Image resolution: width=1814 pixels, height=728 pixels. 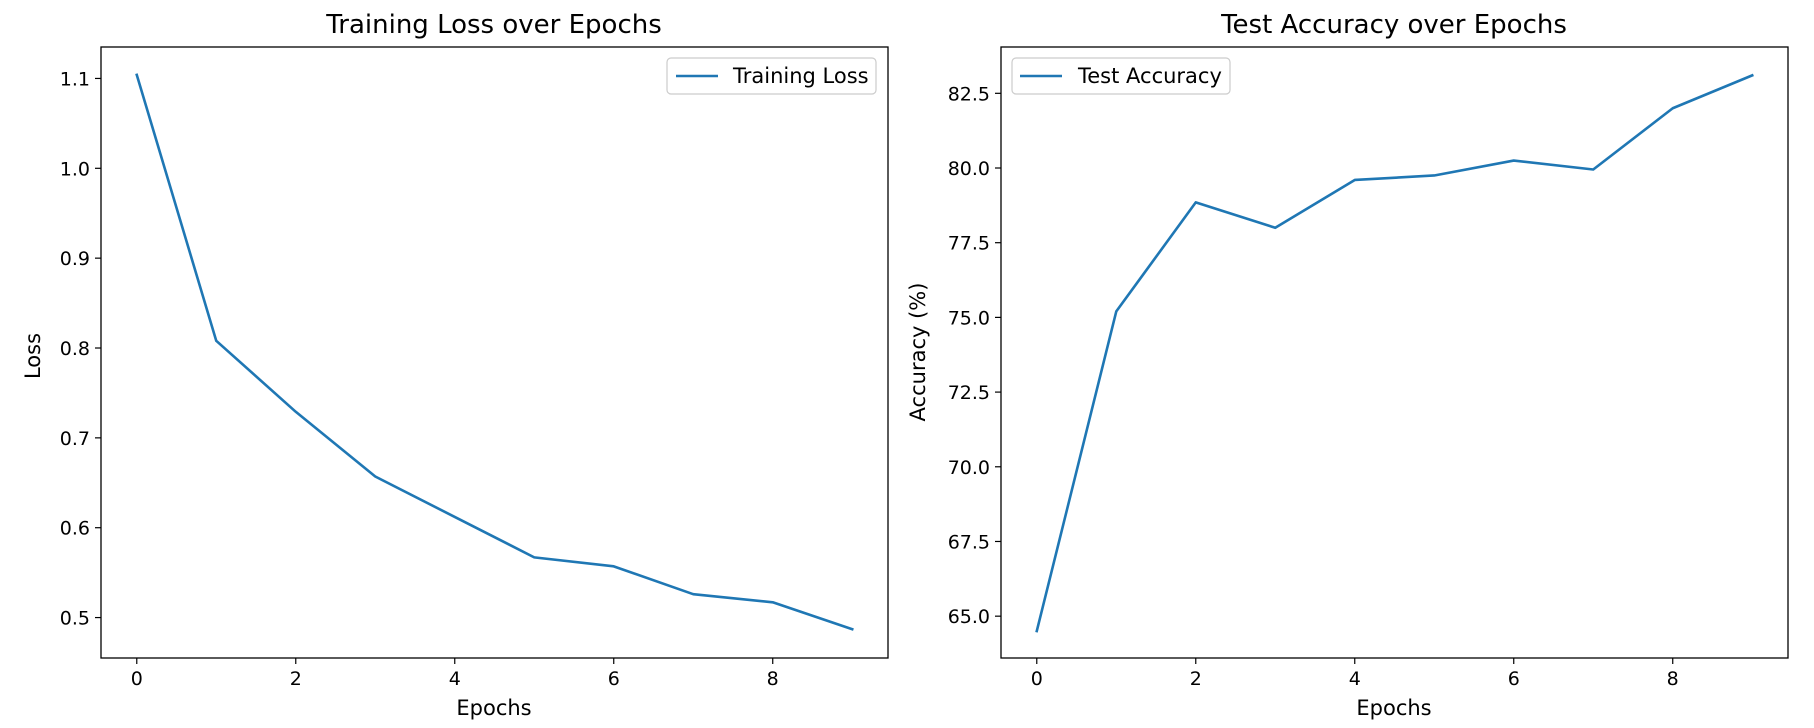 I want to click on loss-chart-ytick-label: 1.0, so click(x=75, y=169).